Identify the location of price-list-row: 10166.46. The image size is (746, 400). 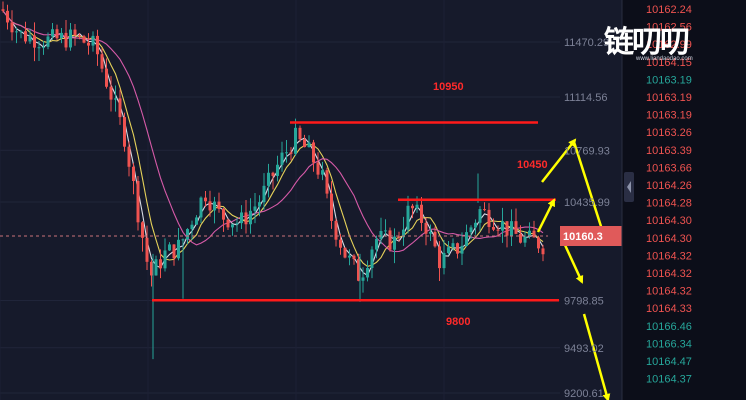
(669, 327).